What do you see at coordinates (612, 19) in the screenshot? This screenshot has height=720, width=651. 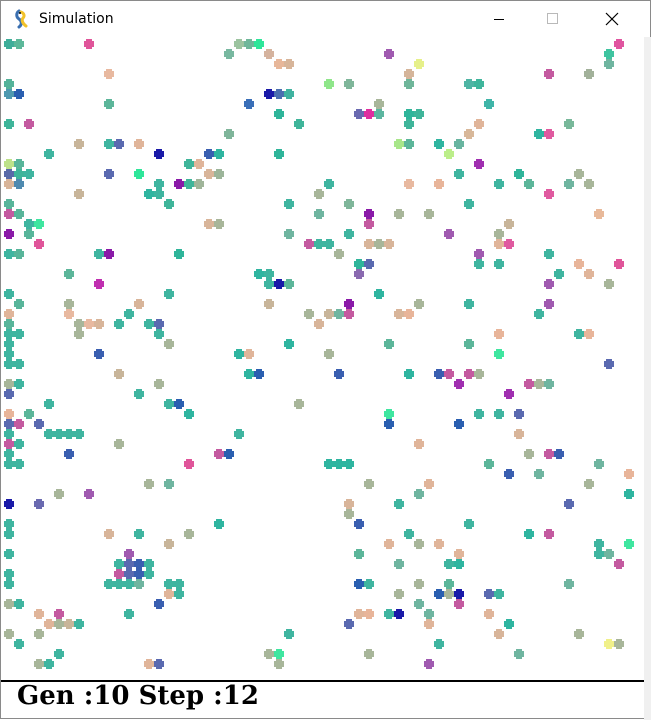 I see `close-button` at bounding box center [612, 19].